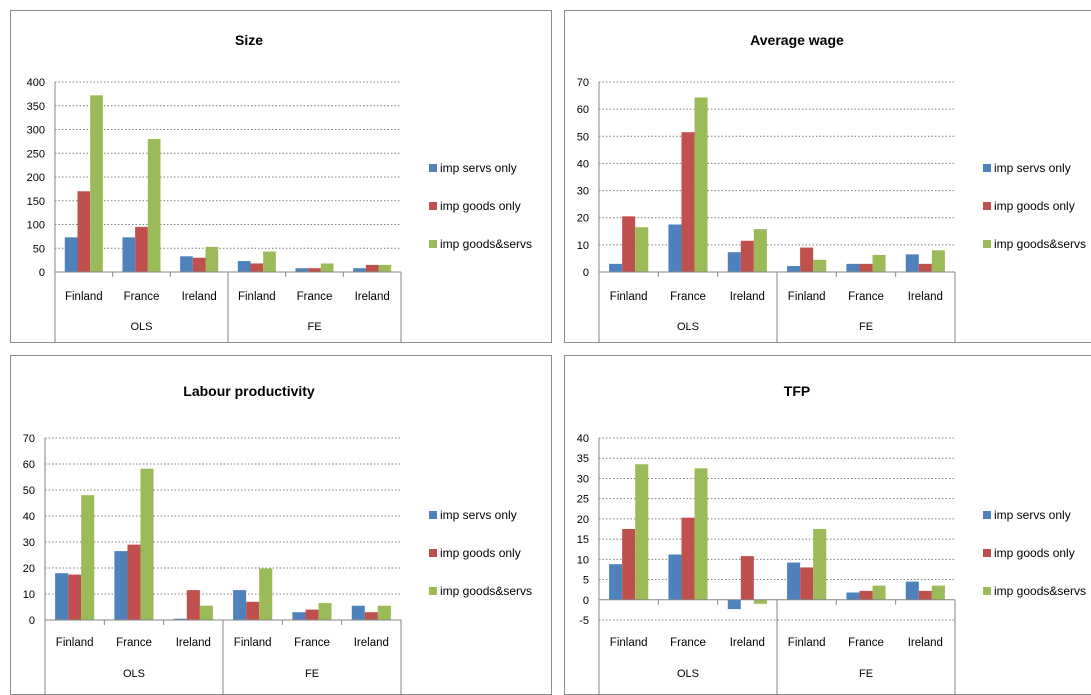 This screenshot has width=1091, height=695. I want to click on chart-title: Labour productivity, so click(249, 391).